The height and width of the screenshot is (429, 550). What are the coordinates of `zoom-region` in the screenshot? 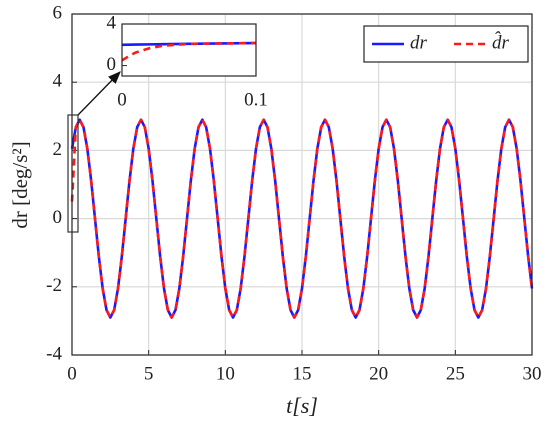 It's located at (73, 173).